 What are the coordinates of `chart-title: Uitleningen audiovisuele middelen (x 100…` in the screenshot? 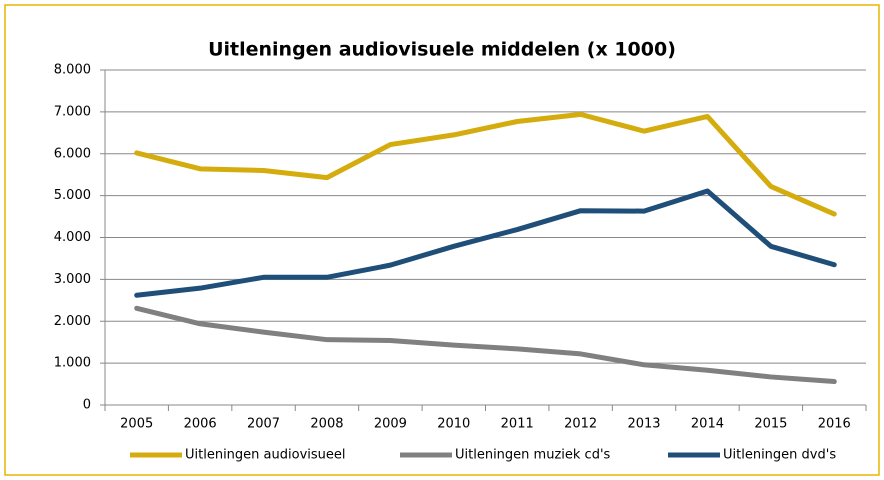 It's located at (442, 50).